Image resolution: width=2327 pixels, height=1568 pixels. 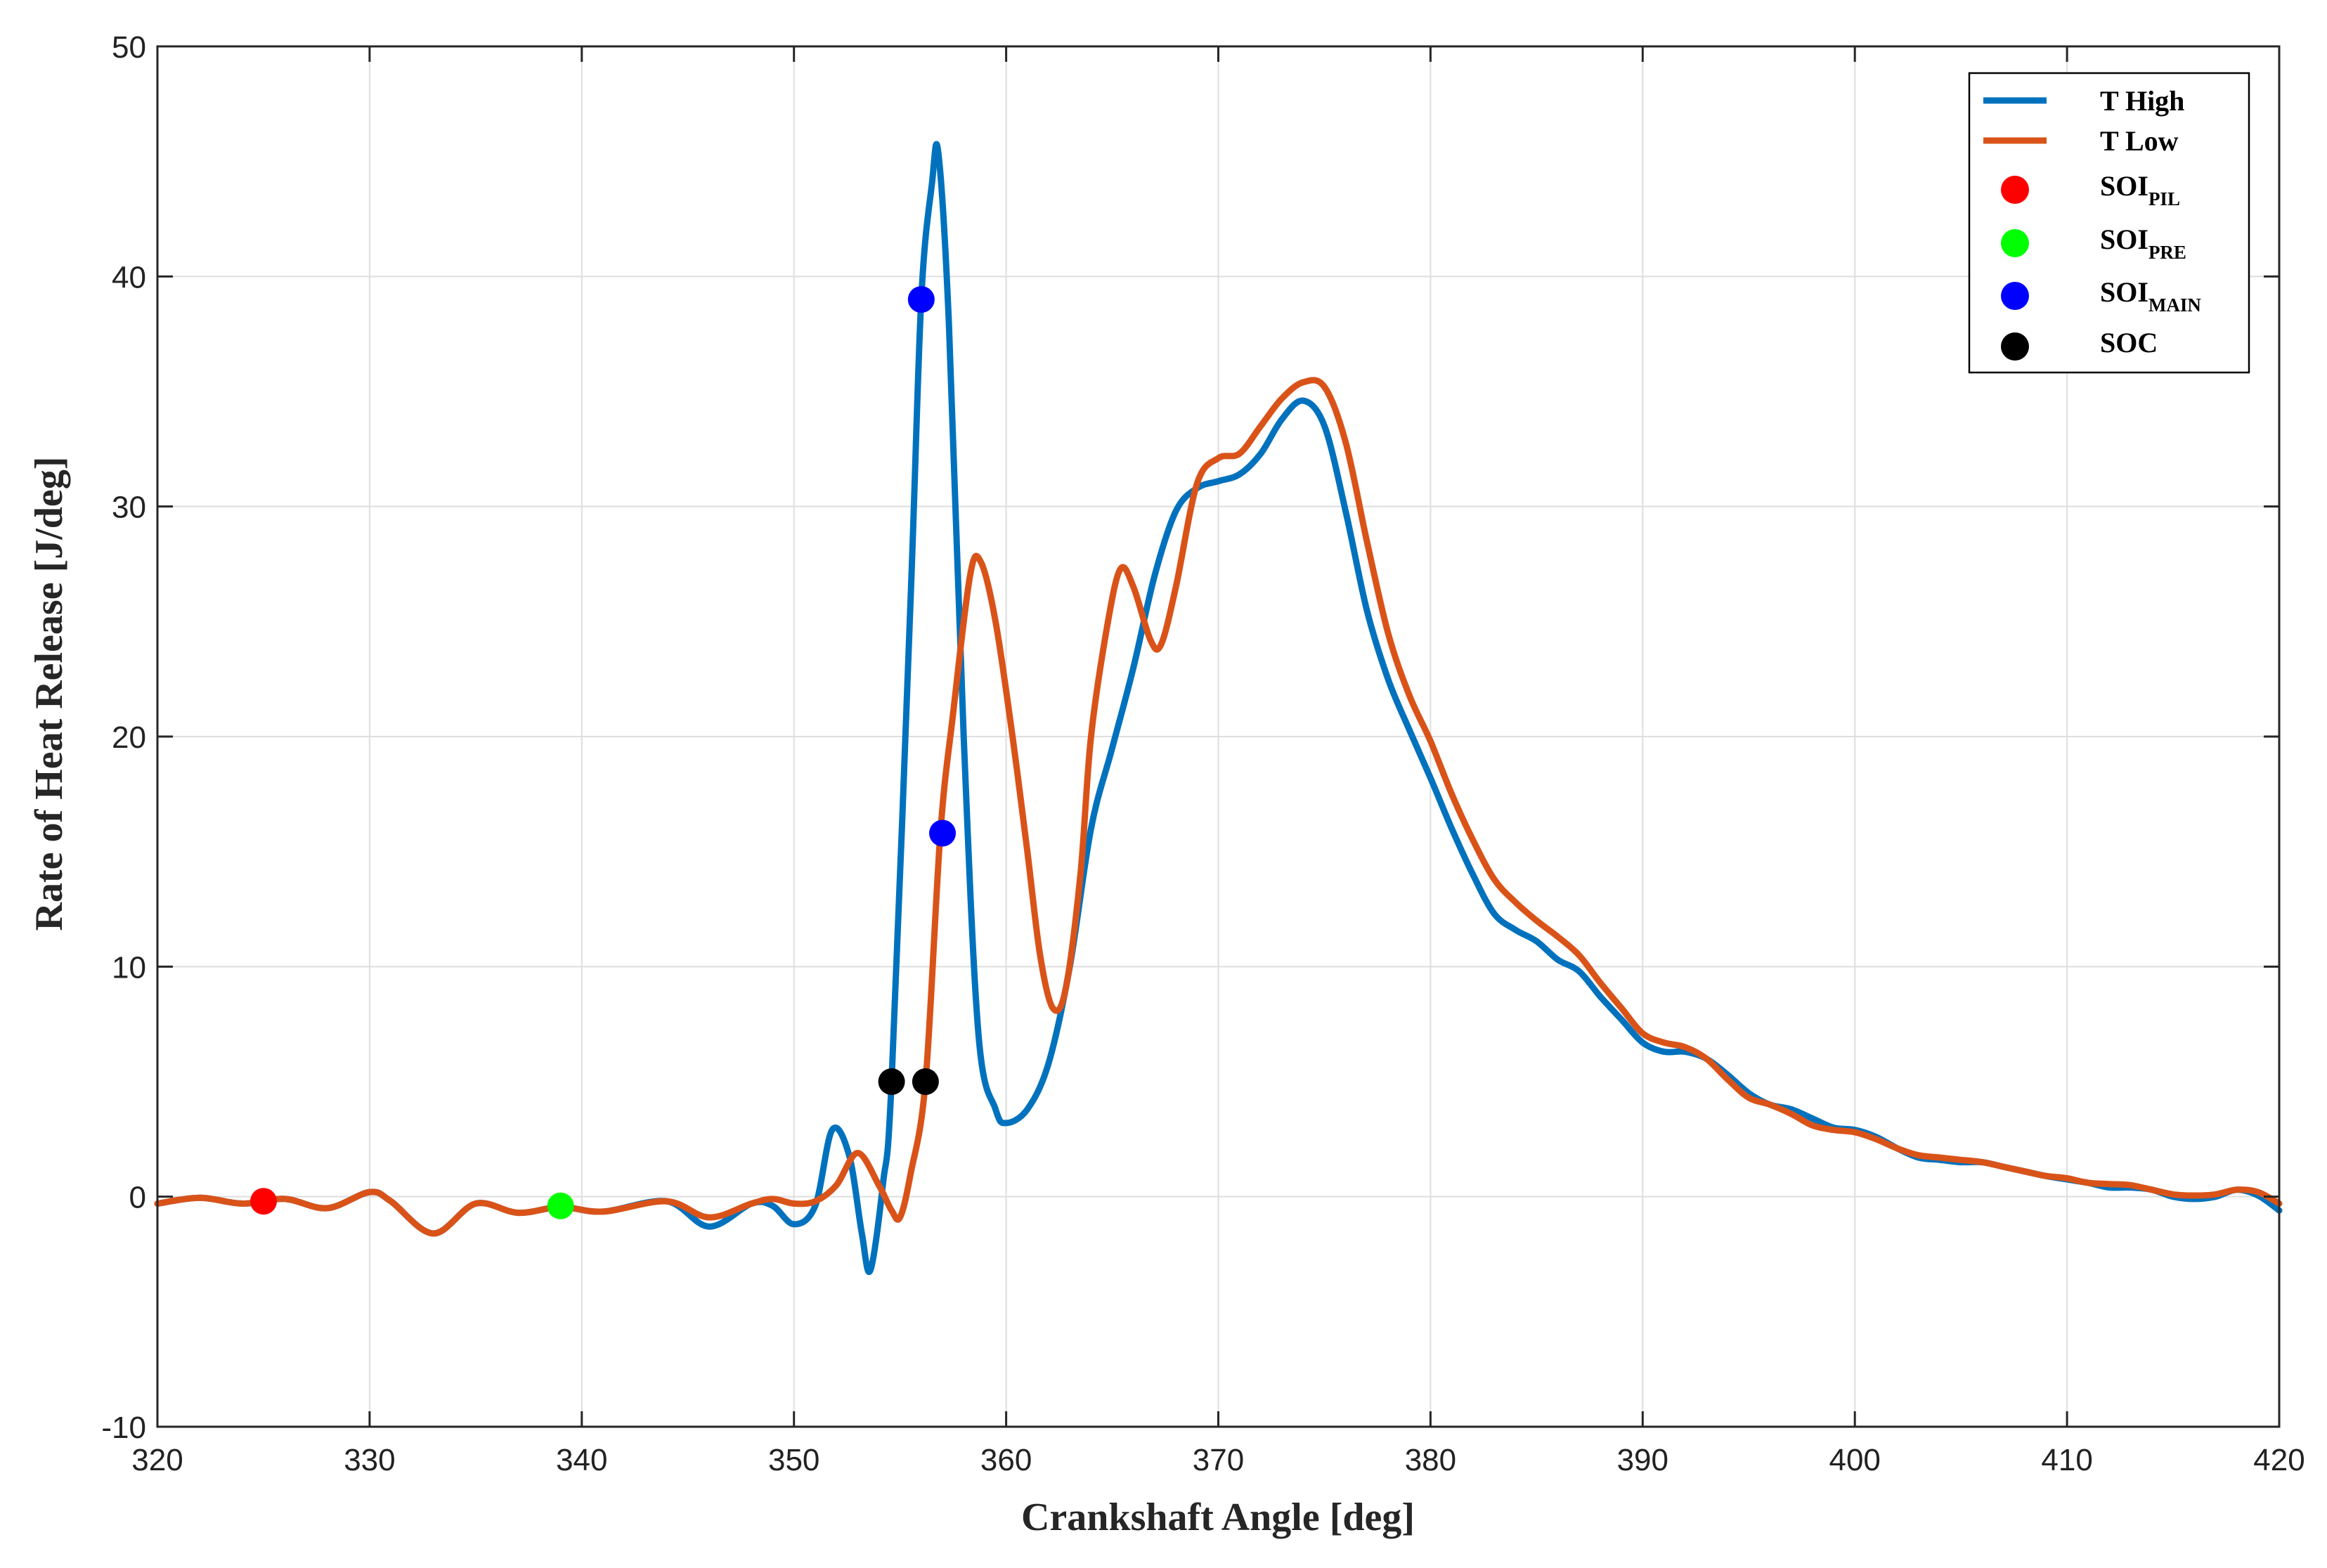 I want to click on legend-label-soc: SOC, so click(x=2129, y=342).